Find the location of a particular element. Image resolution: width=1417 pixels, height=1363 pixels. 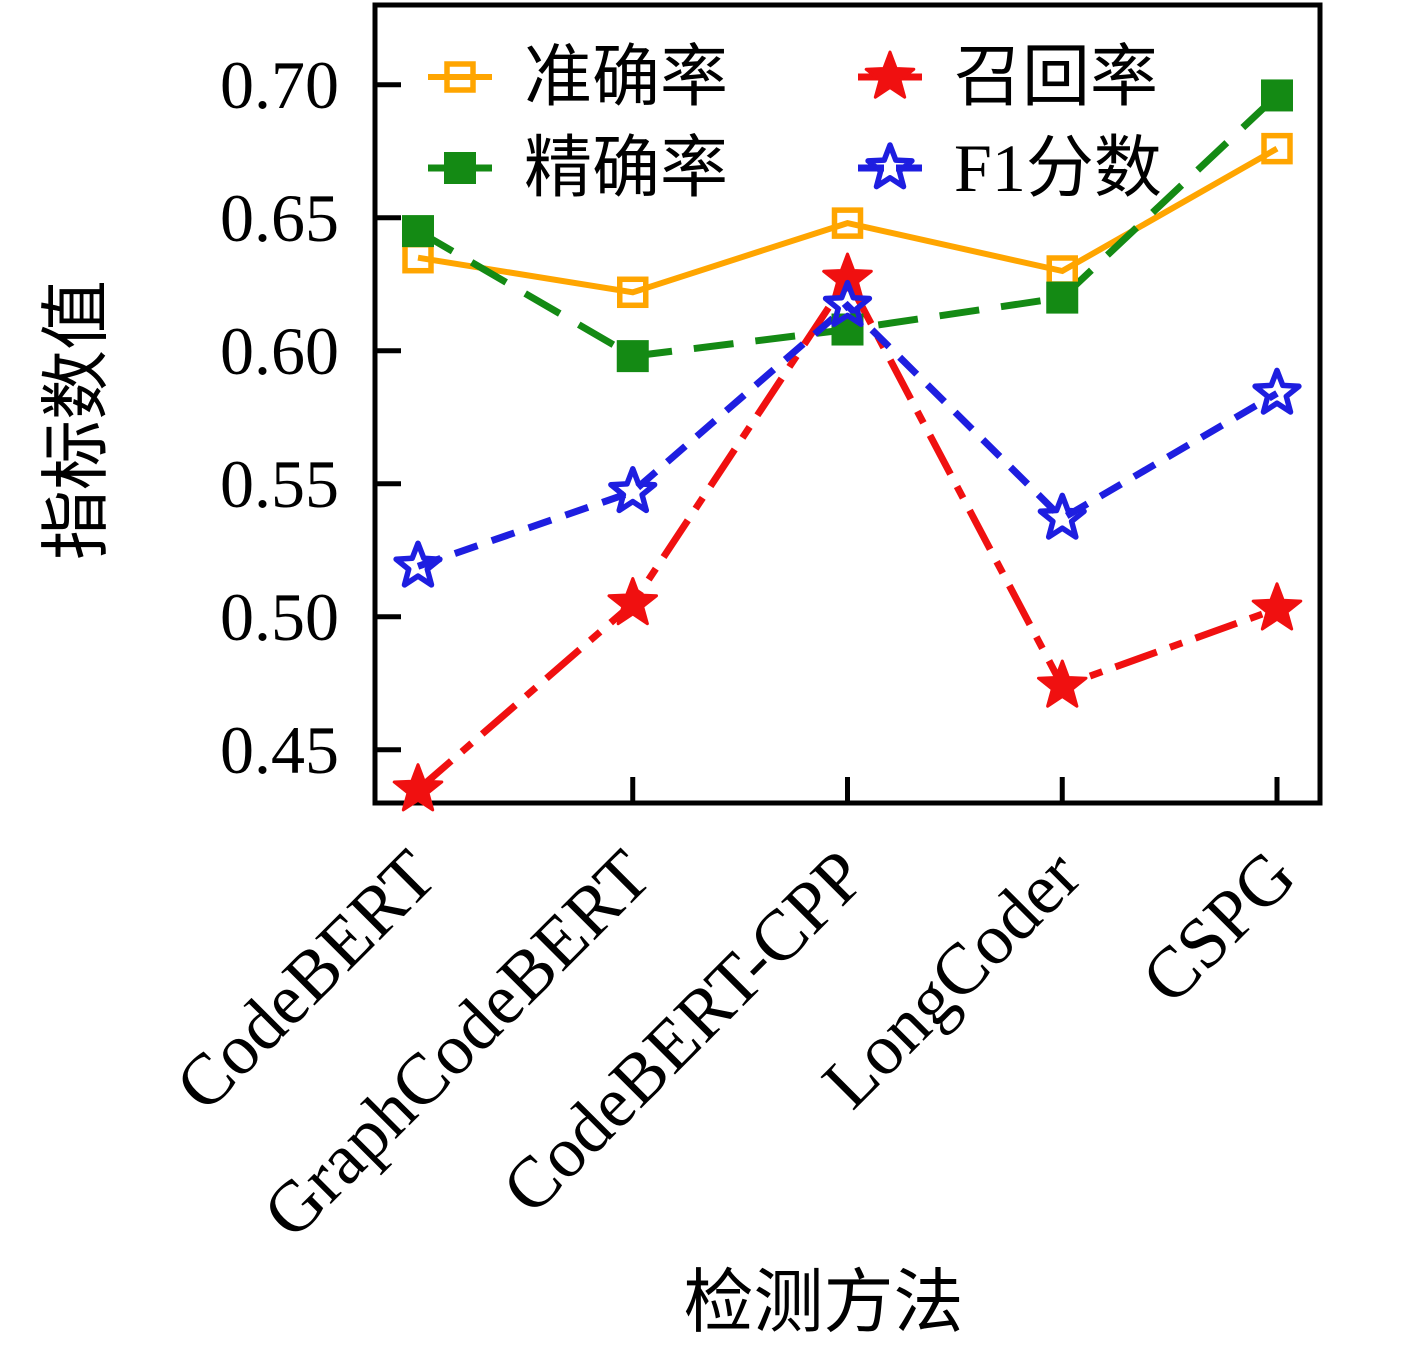

legend-label: 召回率 is located at coordinates (1056, 77).